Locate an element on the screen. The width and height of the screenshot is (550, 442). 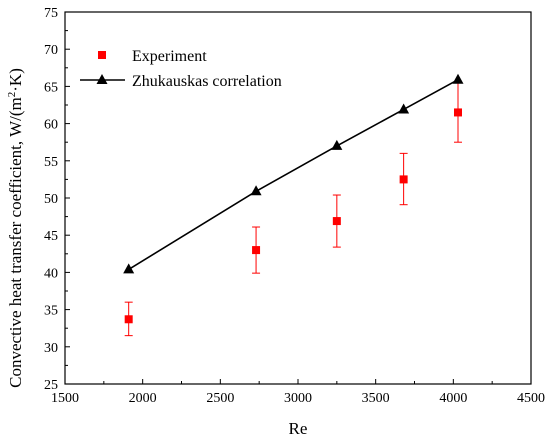
y-tick-label: 50 is located at coordinates (51, 199).